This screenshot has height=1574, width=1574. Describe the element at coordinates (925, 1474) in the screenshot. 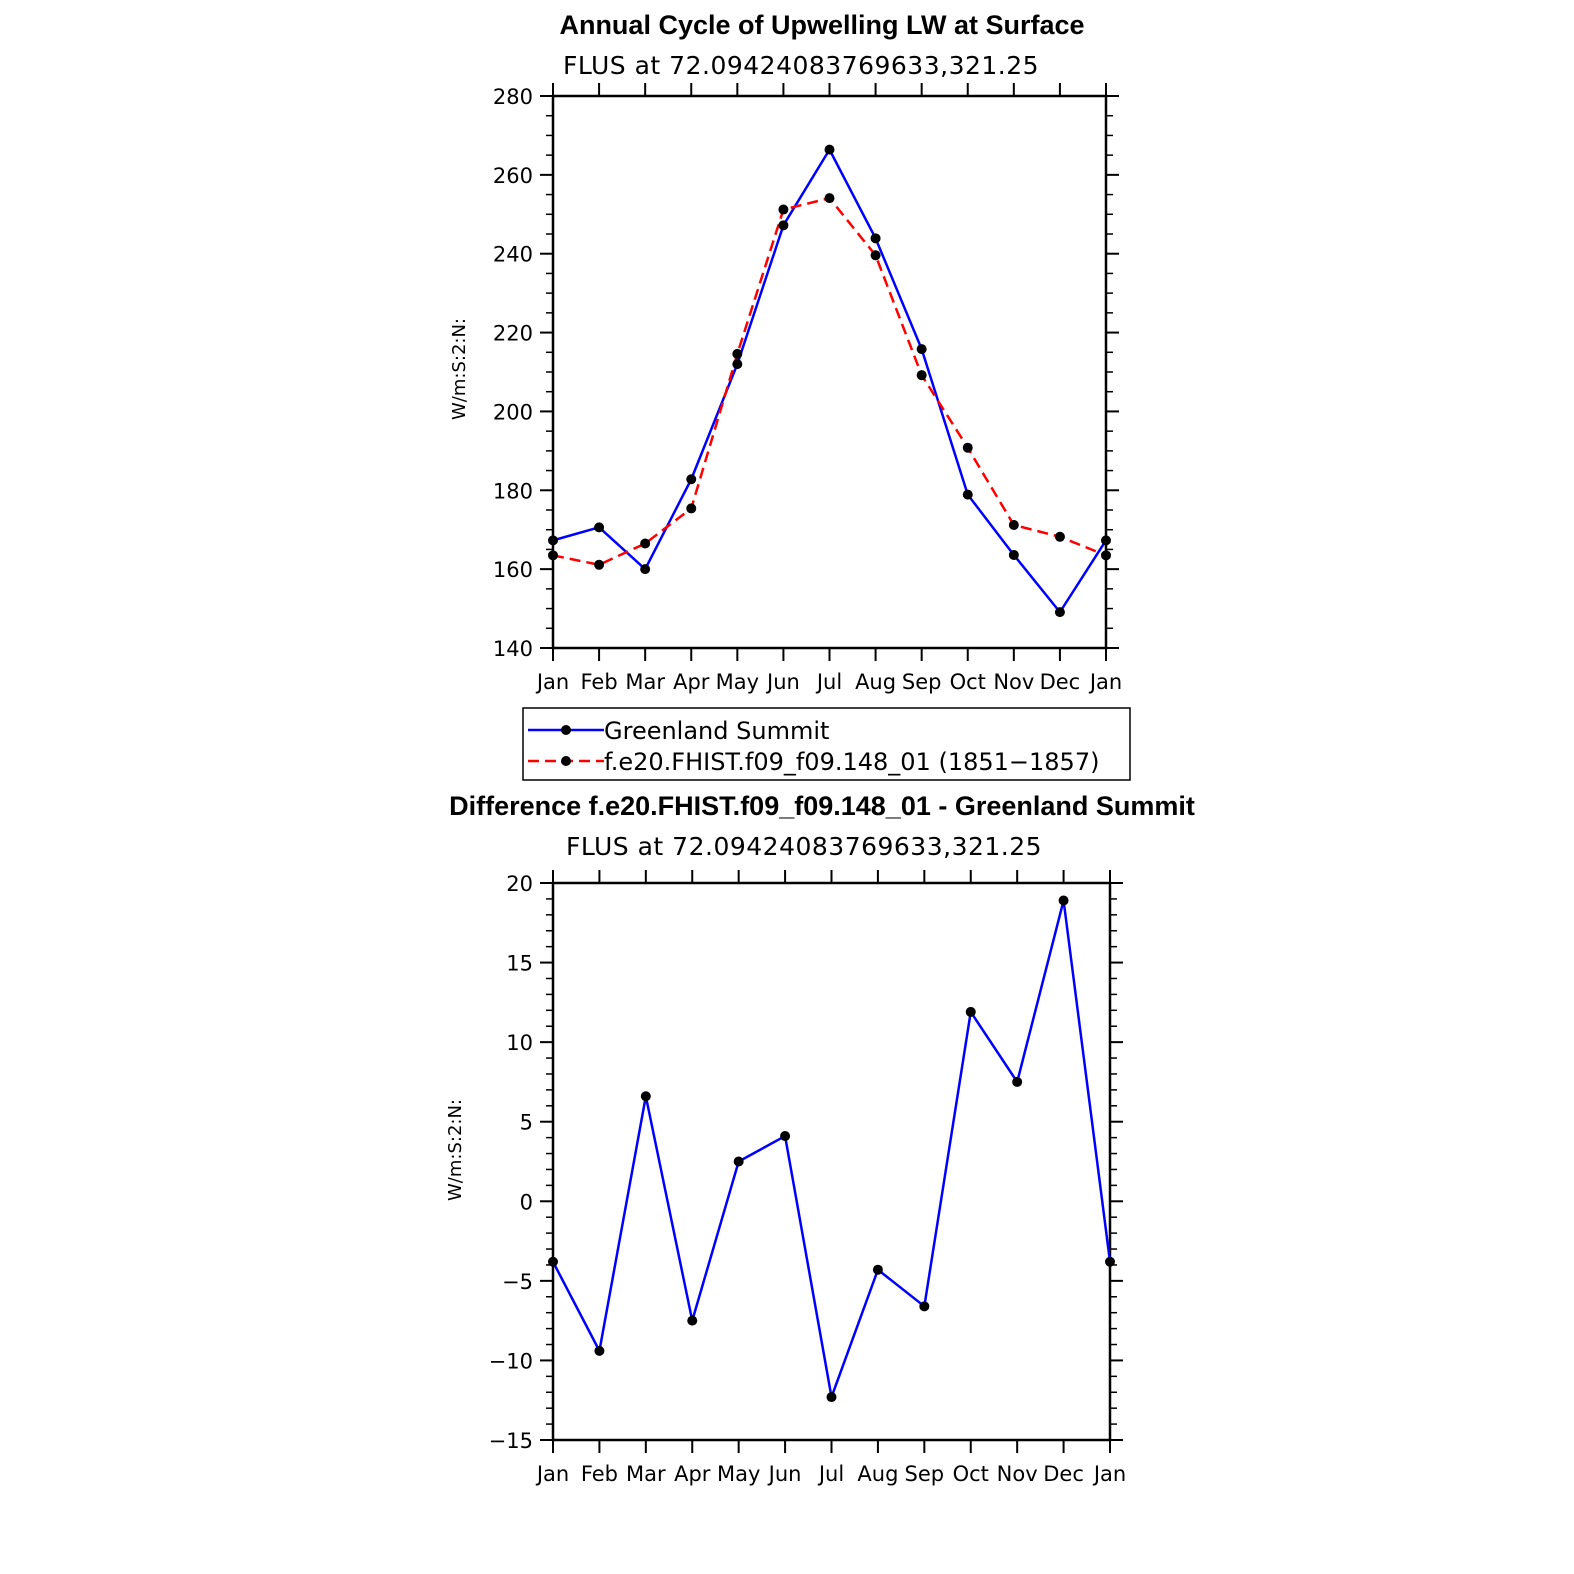

I see `chart-2-x-tick-label: Sep` at that location.